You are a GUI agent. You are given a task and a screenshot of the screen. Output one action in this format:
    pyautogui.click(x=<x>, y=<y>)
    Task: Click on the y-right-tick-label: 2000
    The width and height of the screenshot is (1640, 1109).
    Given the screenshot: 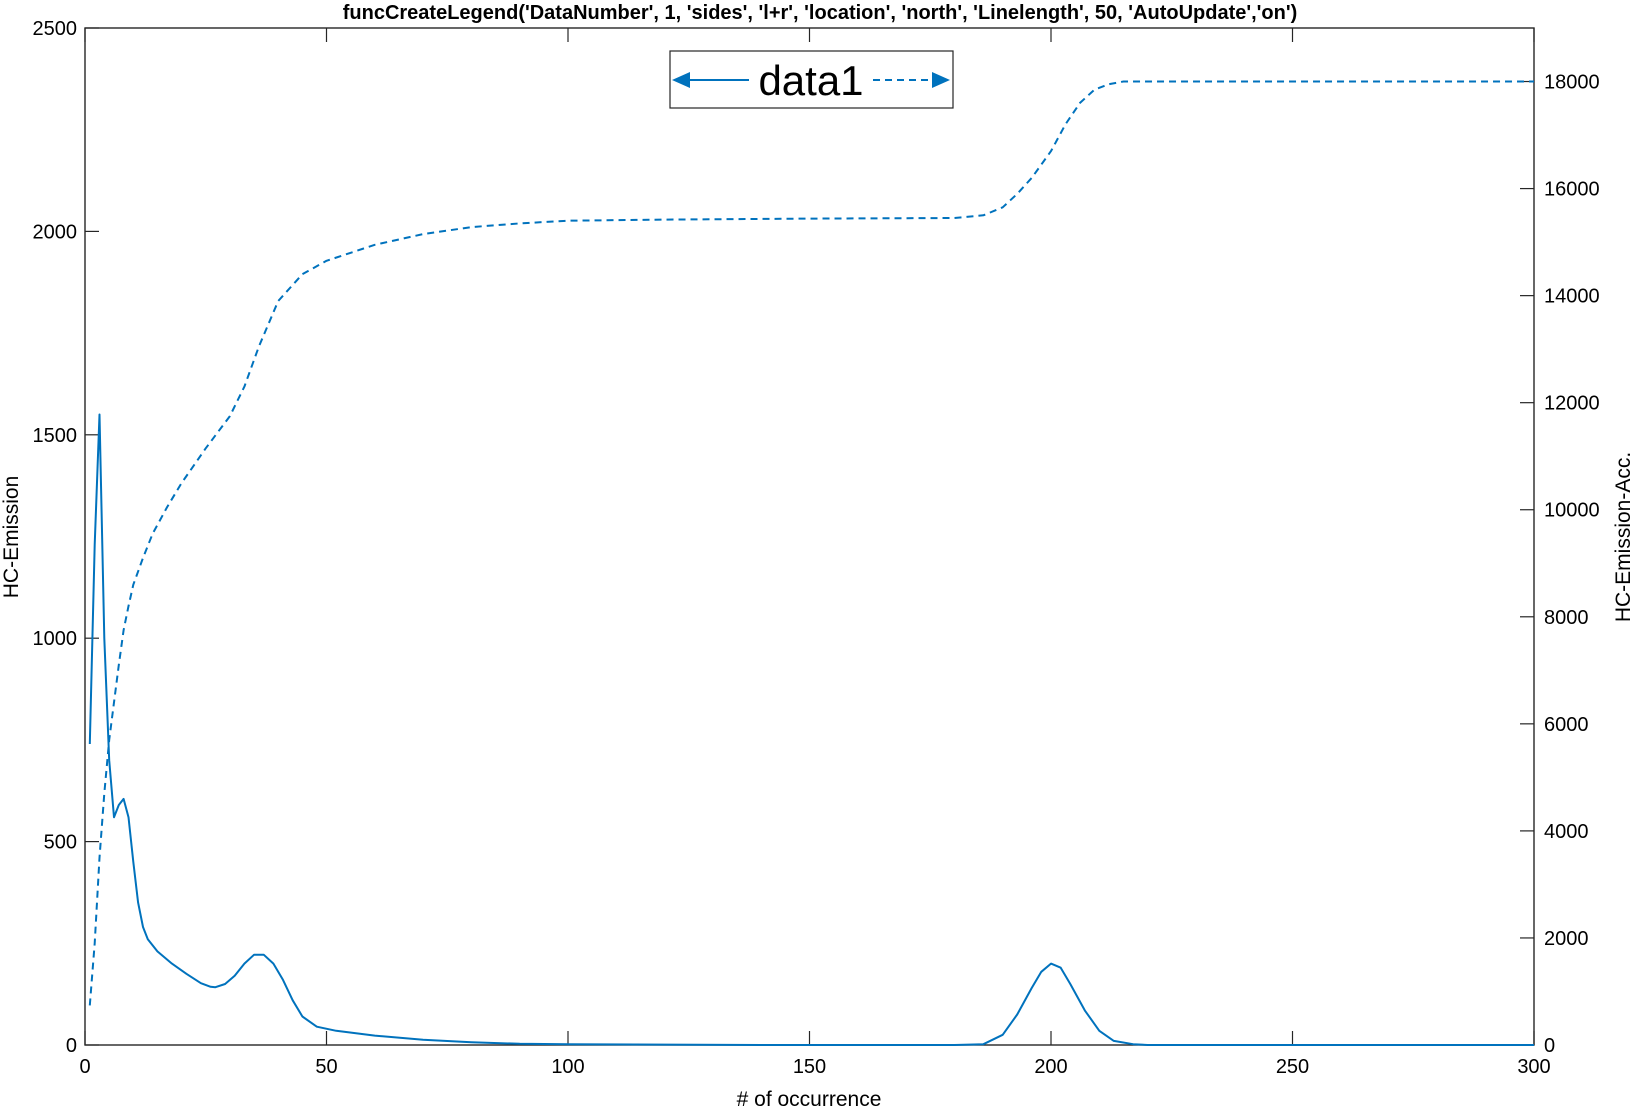 What is the action you would take?
    pyautogui.click(x=1566, y=939)
    